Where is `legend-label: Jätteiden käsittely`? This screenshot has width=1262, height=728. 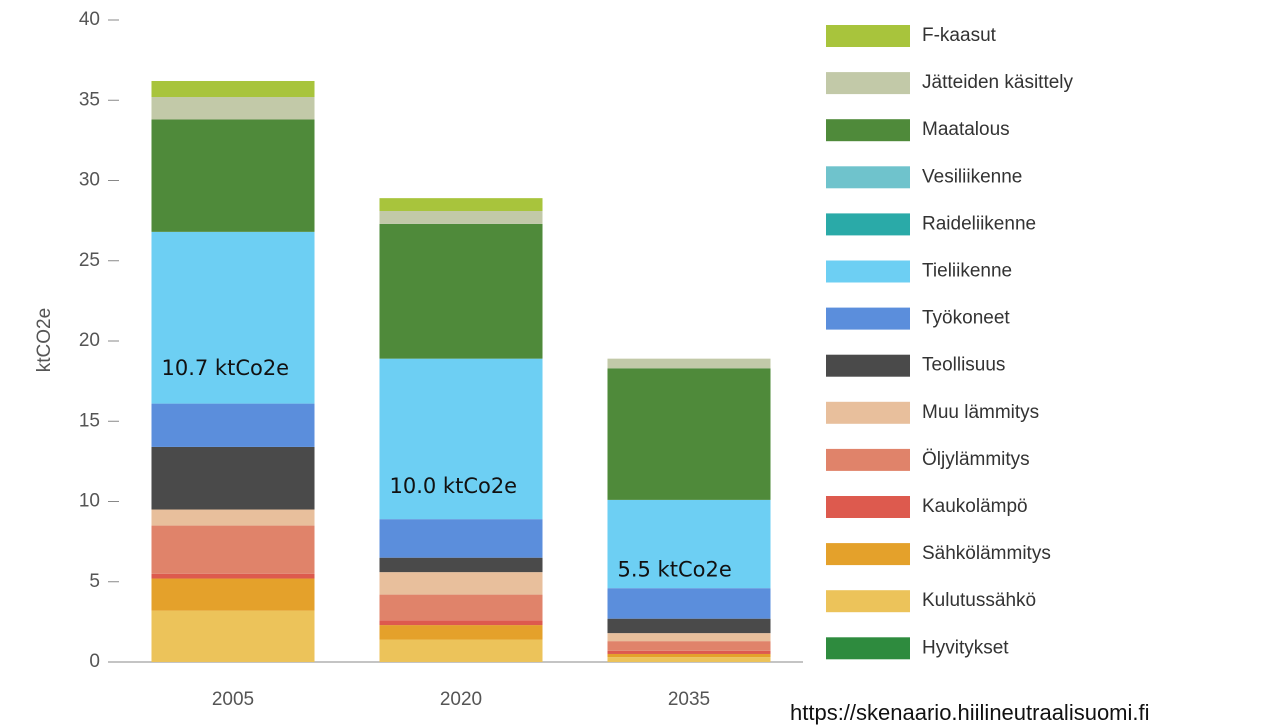
legend-label: Jätteiden käsittely is located at coordinates (998, 82).